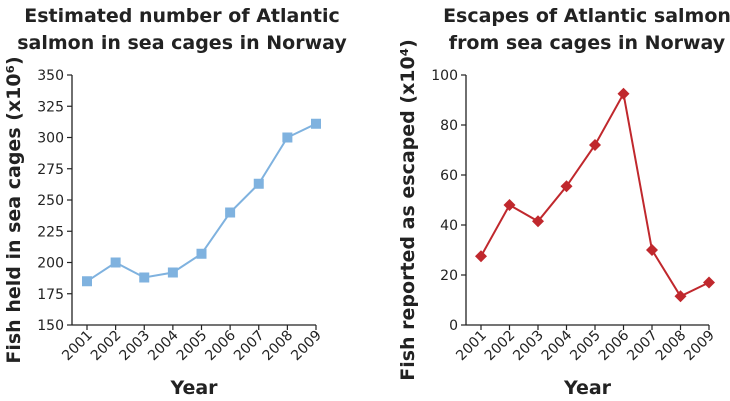  What do you see at coordinates (50, 107) in the screenshot?
I see `y-tick-label: 325` at bounding box center [50, 107].